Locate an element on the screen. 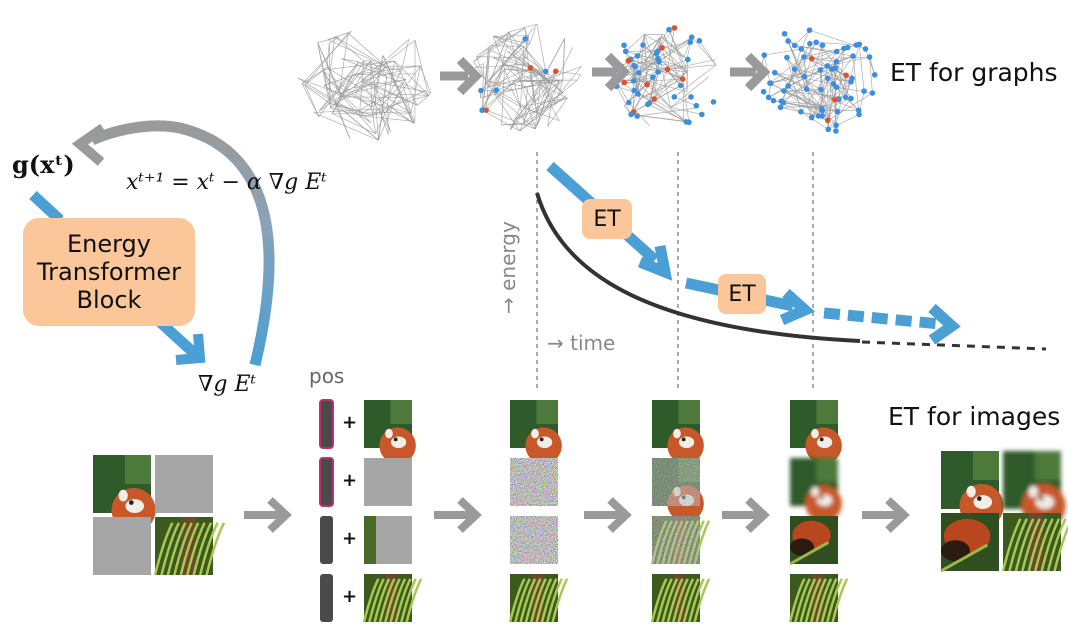  plus-sign-3: + is located at coordinates (350, 538).